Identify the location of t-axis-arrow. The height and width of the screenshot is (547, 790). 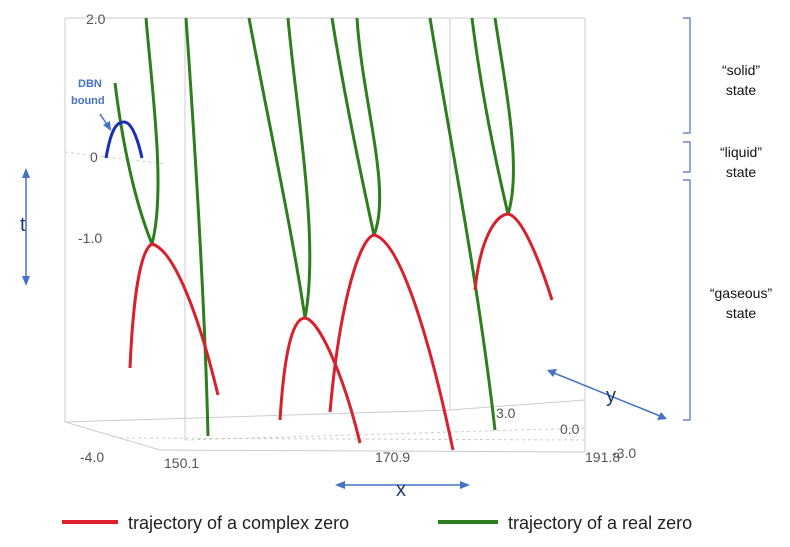
(26, 227).